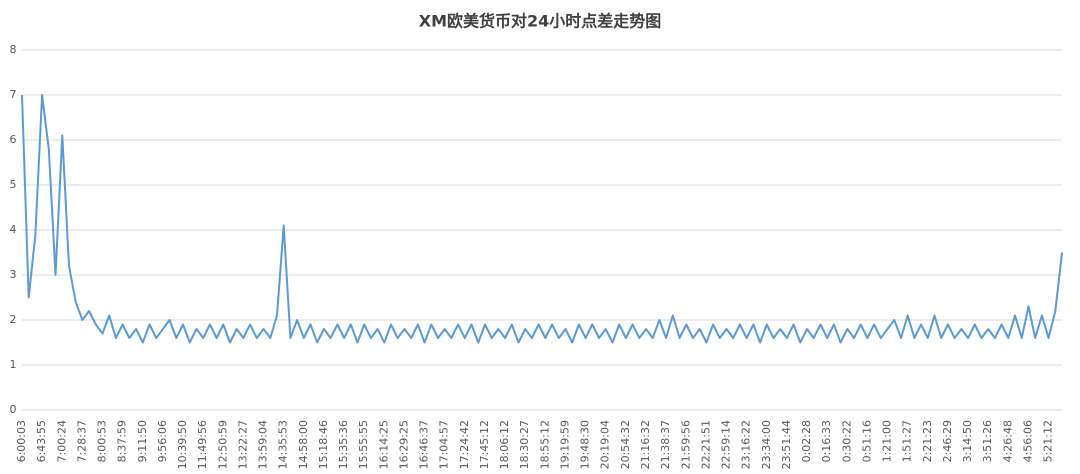 This screenshot has height=474, width=1080. I want to click on x-tick-label: 9:11:50, so click(142, 441).